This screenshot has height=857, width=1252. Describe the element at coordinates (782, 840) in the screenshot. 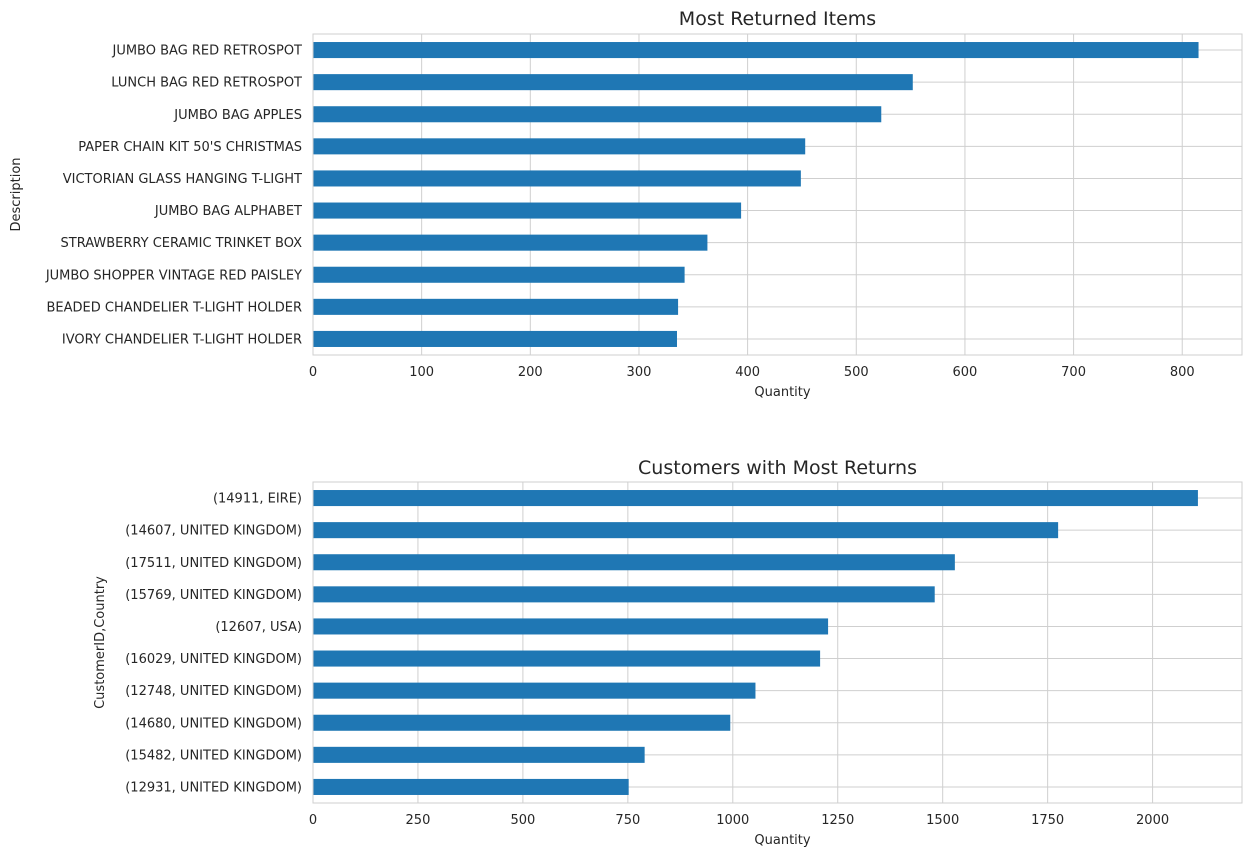

I see `customers-x-axis-label: Quantity` at that location.